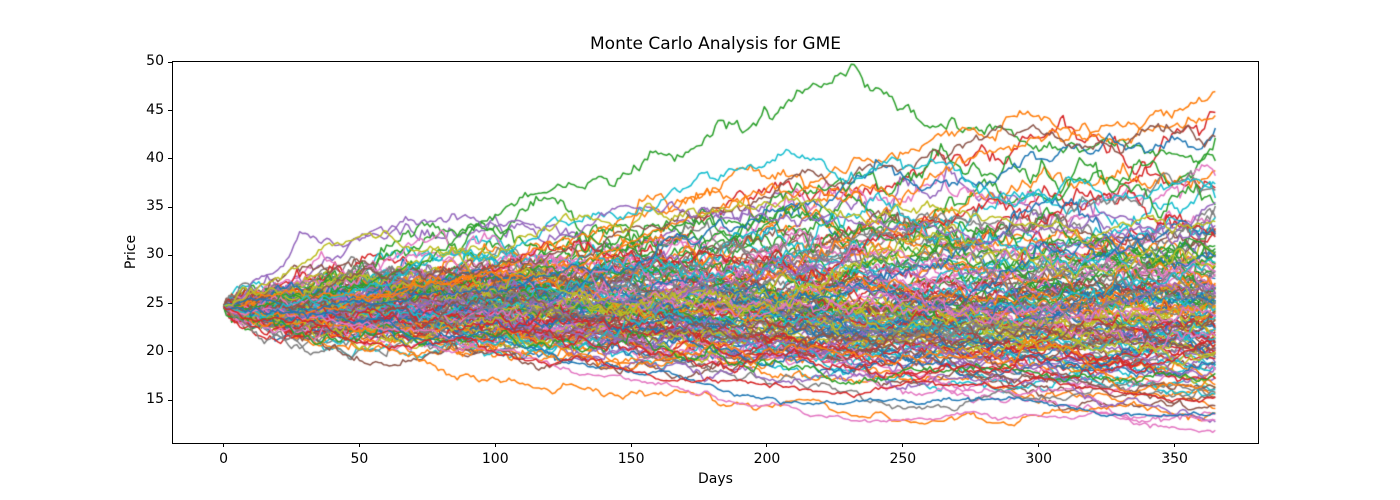 The height and width of the screenshot is (500, 1400). Describe the element at coordinates (155, 399) in the screenshot. I see `y-tick-label: 15` at that location.